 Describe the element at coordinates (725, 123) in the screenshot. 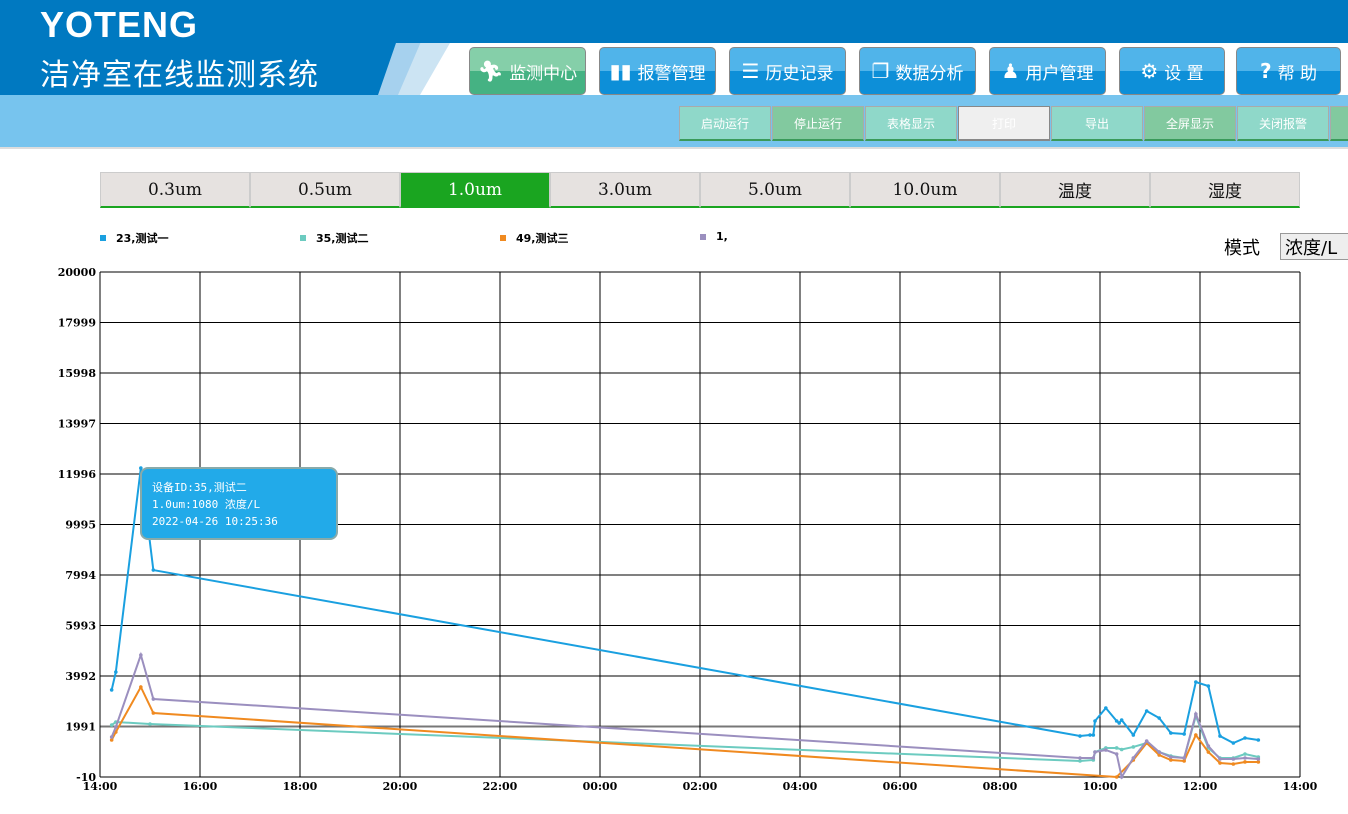

I see `toolbar-button-0: 启动运行` at that location.